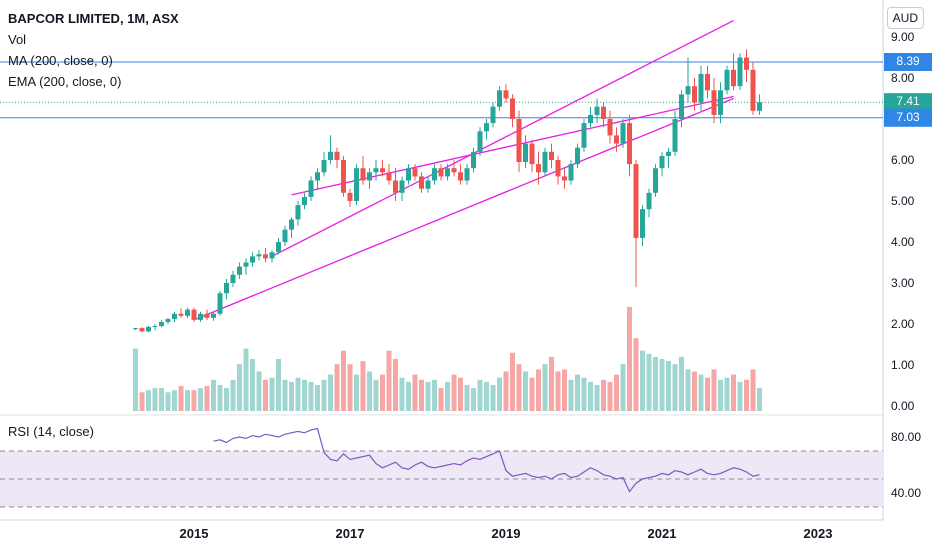 Image resolution: width=932 pixels, height=550 pixels. What do you see at coordinates (908, 61) in the screenshot?
I see `price-tag-upper: 8.39` at bounding box center [908, 61].